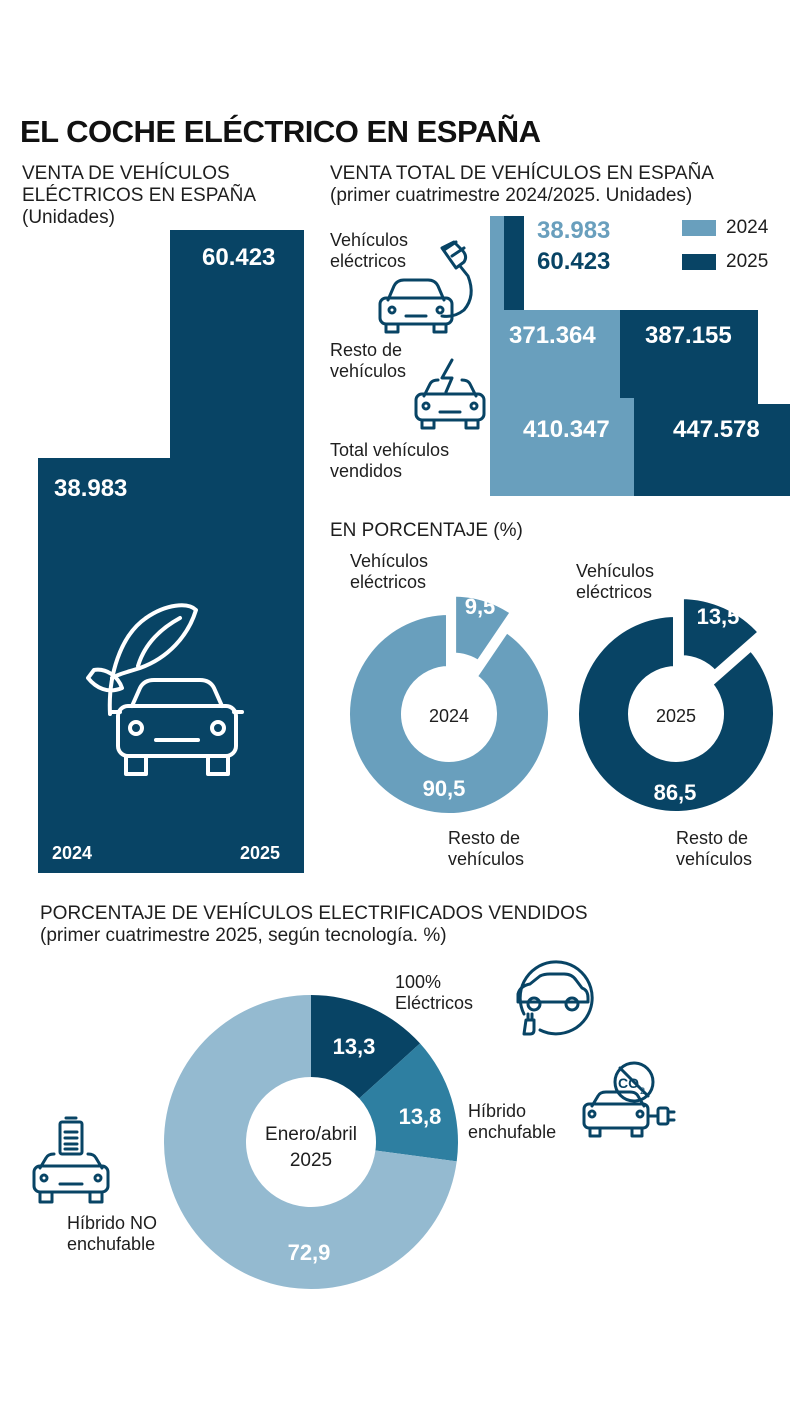  Describe the element at coordinates (566, 429) in the screenshot. I see `total-2024-value: 410.347` at that location.